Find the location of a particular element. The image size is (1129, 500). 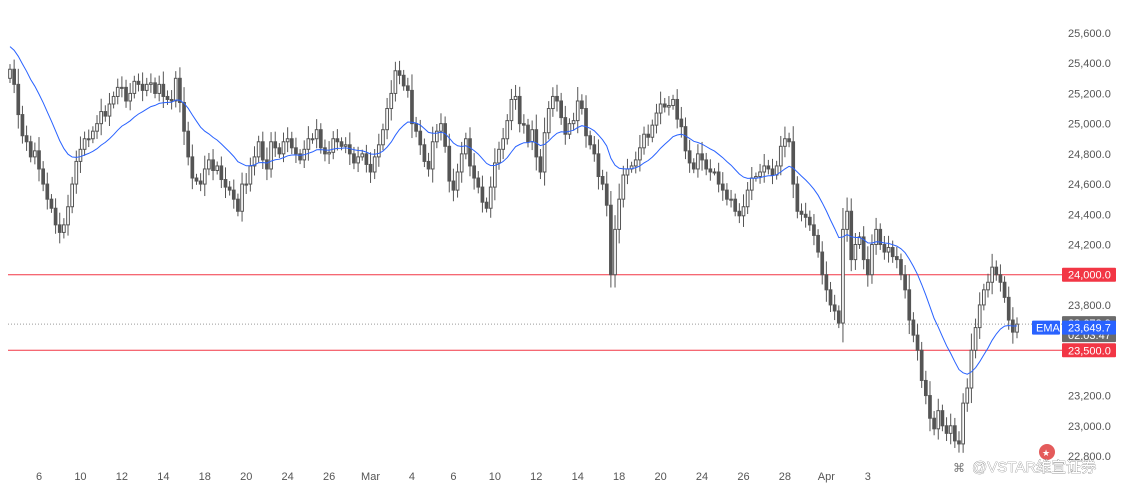

x-tick-label: 10 is located at coordinates (495, 477).